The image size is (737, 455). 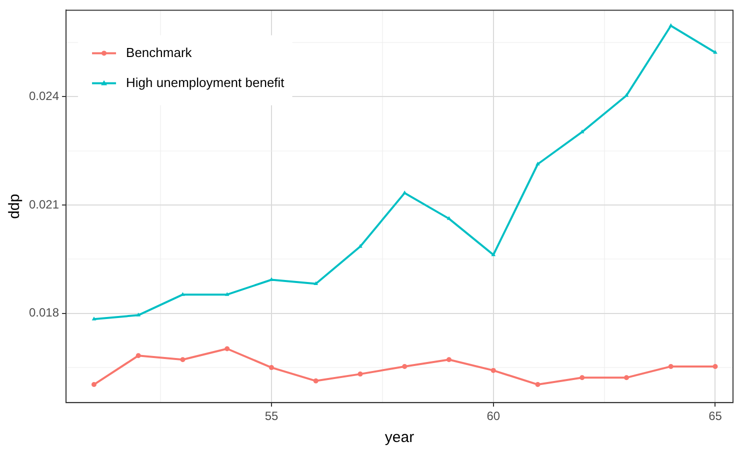 What do you see at coordinates (399, 437) in the screenshot?
I see `x-axis-title: year` at bounding box center [399, 437].